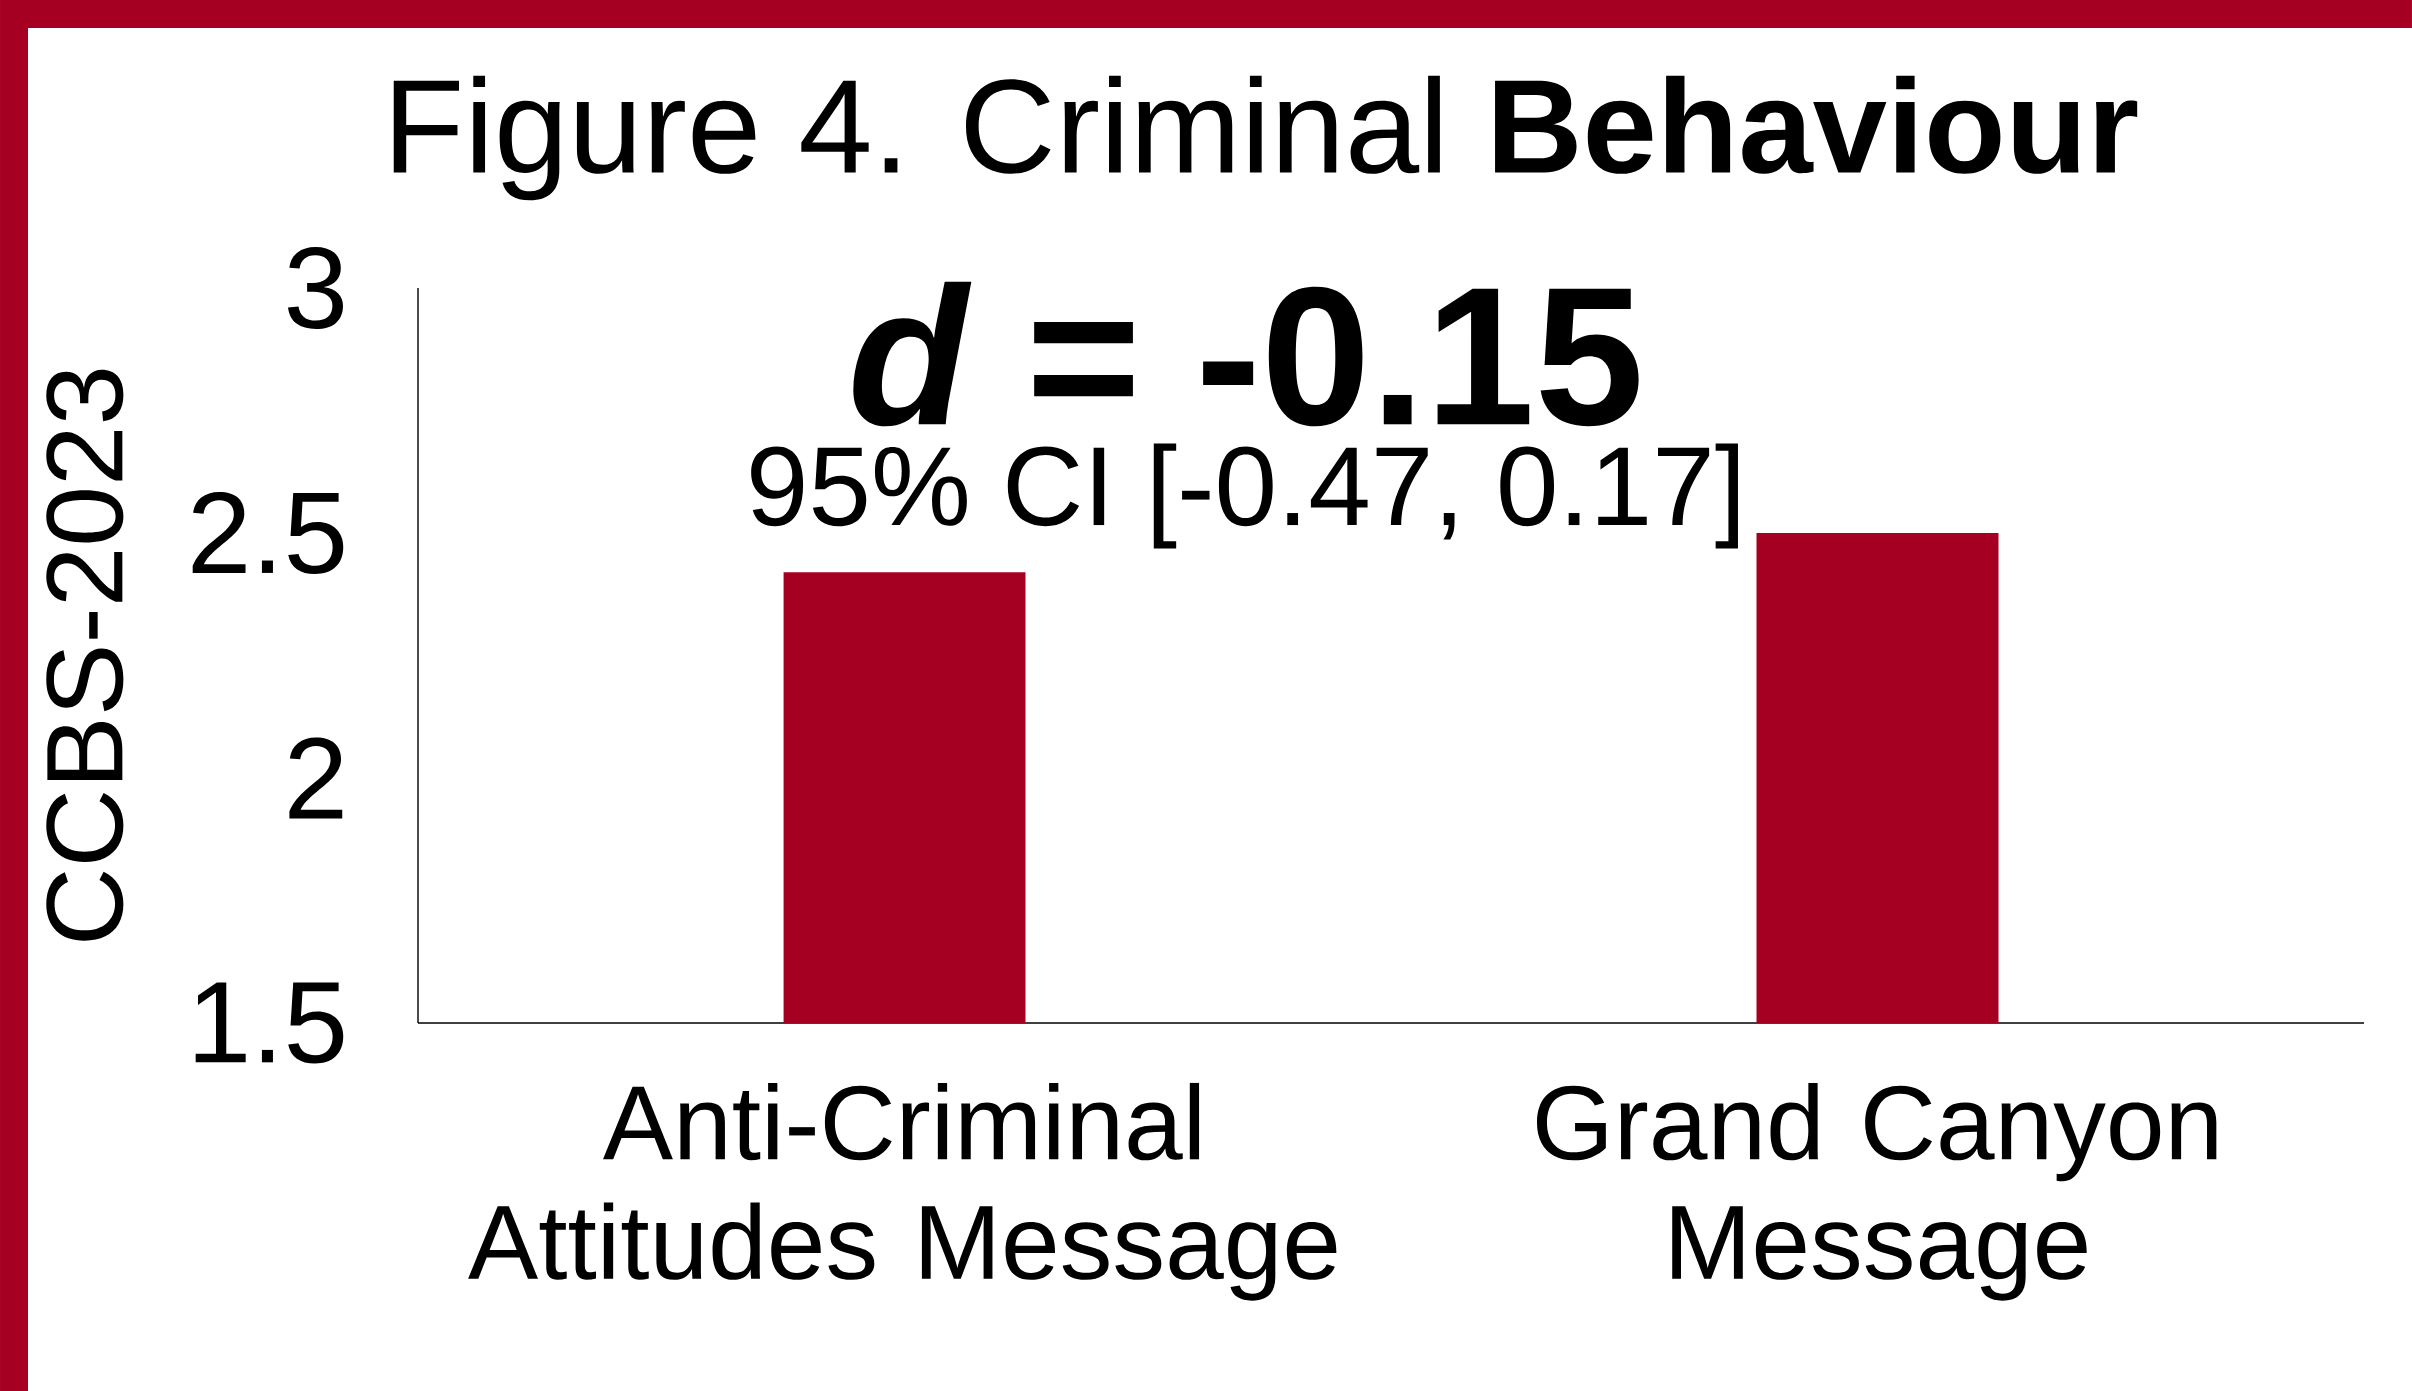 The height and width of the screenshot is (1391, 2412). What do you see at coordinates (902, 1191) in the screenshot?
I see `x-tick-label: Anti-Criminal Attitudes Message` at bounding box center [902, 1191].